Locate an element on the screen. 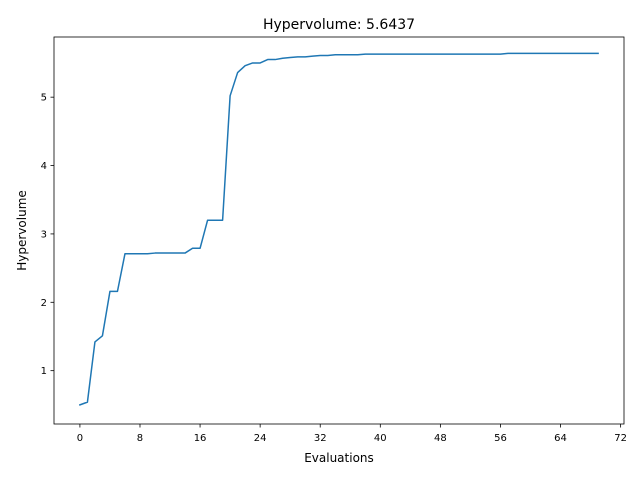  x-tick-label: 0 is located at coordinates (80, 438).